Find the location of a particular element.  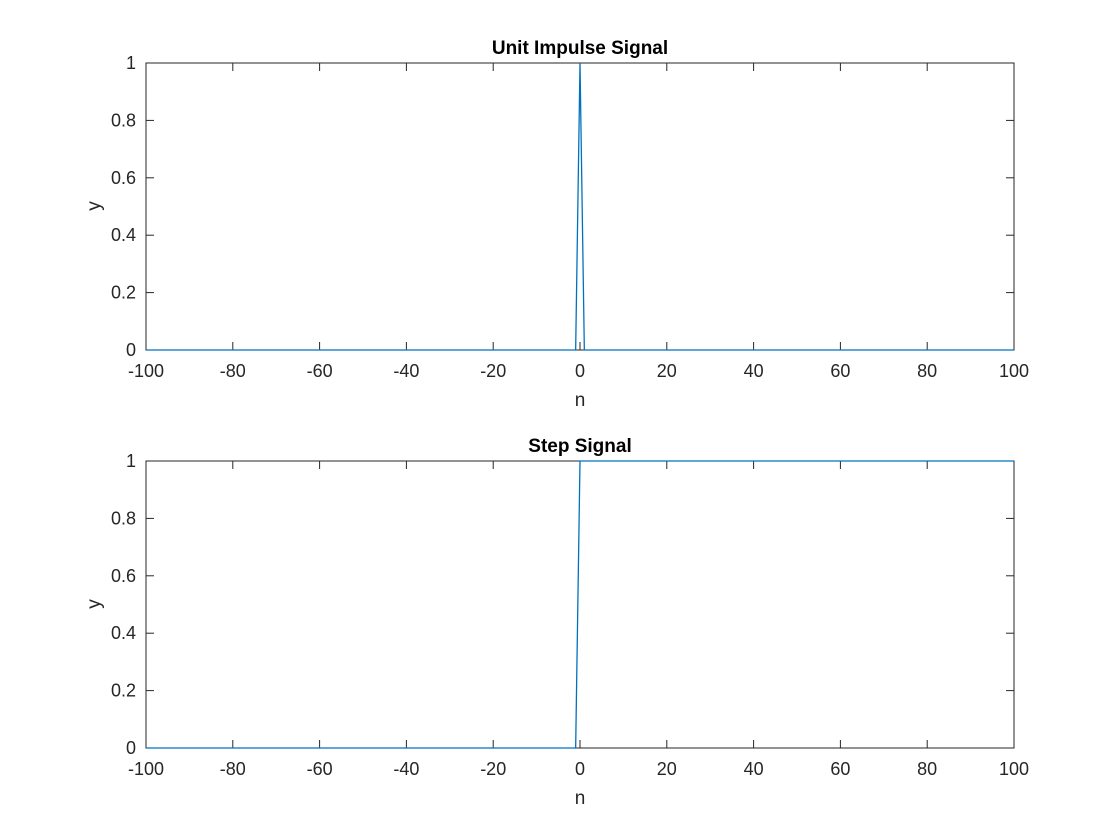

chart-title: Step Signal is located at coordinates (579, 446).